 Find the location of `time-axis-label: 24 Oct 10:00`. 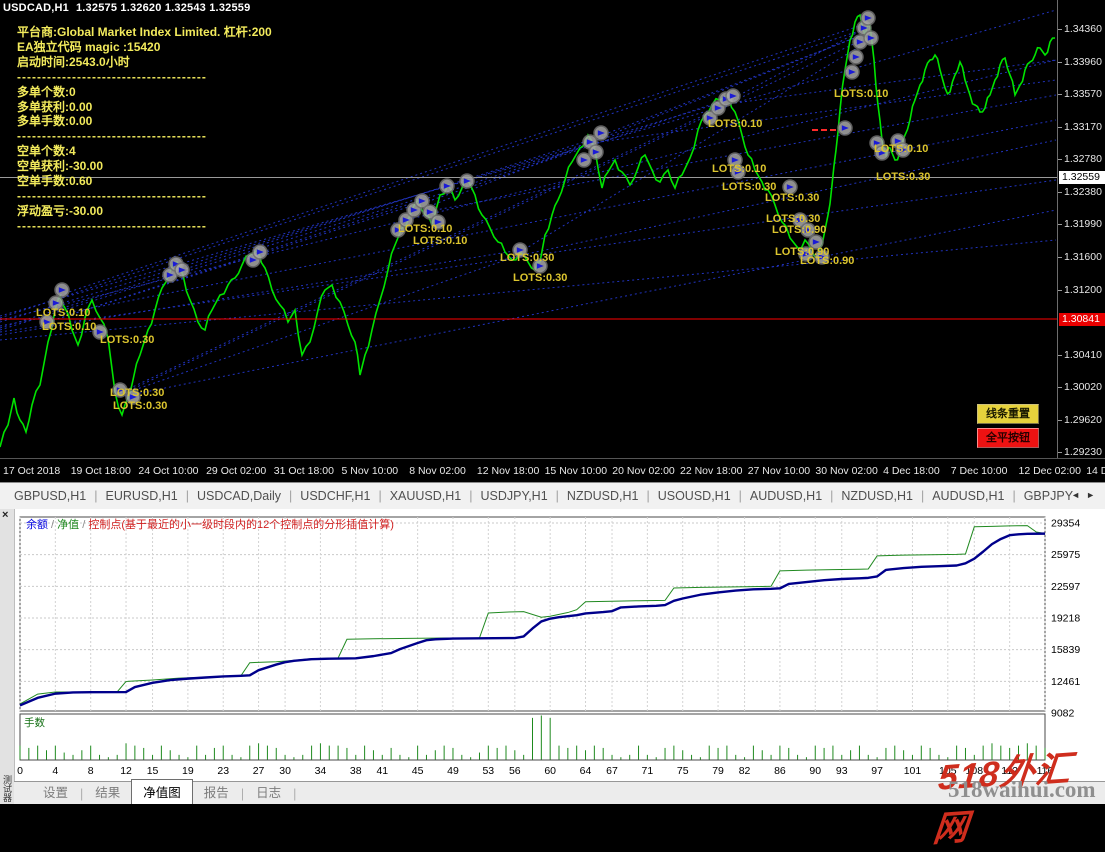

time-axis-label: 24 Oct 10:00 is located at coordinates (168, 471).